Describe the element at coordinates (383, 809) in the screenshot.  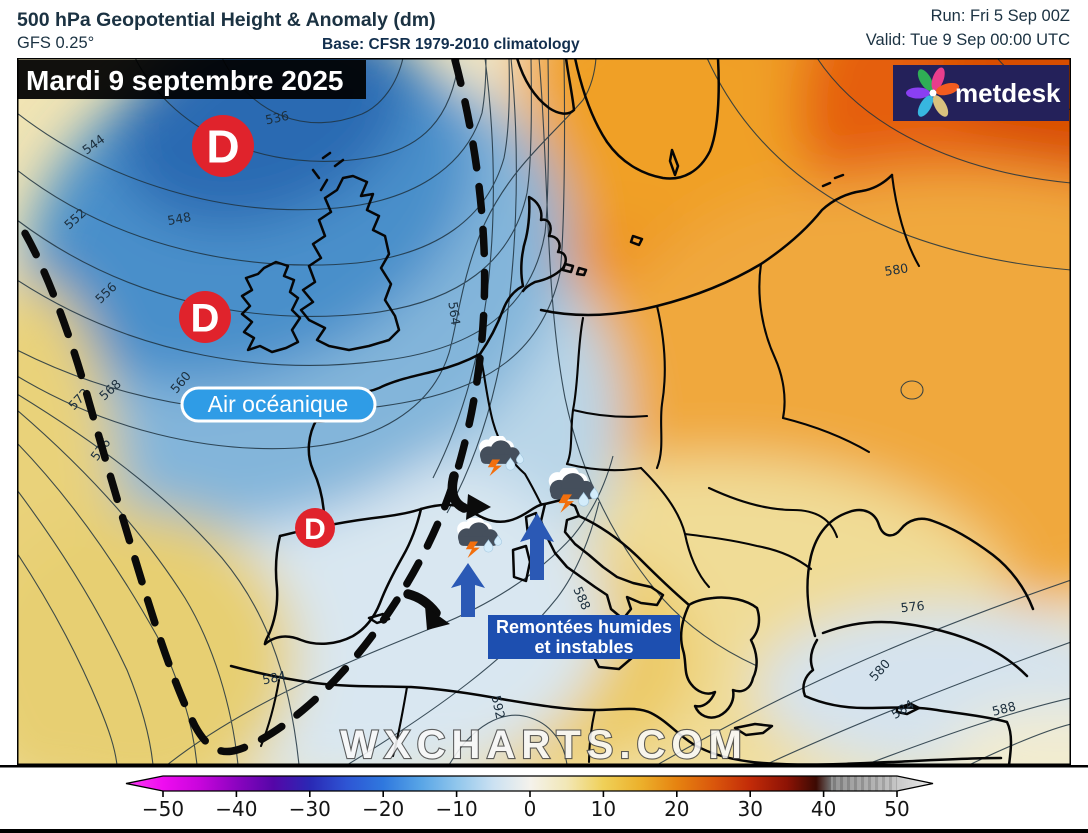
I see `colorbar-tick-label: −20` at that location.